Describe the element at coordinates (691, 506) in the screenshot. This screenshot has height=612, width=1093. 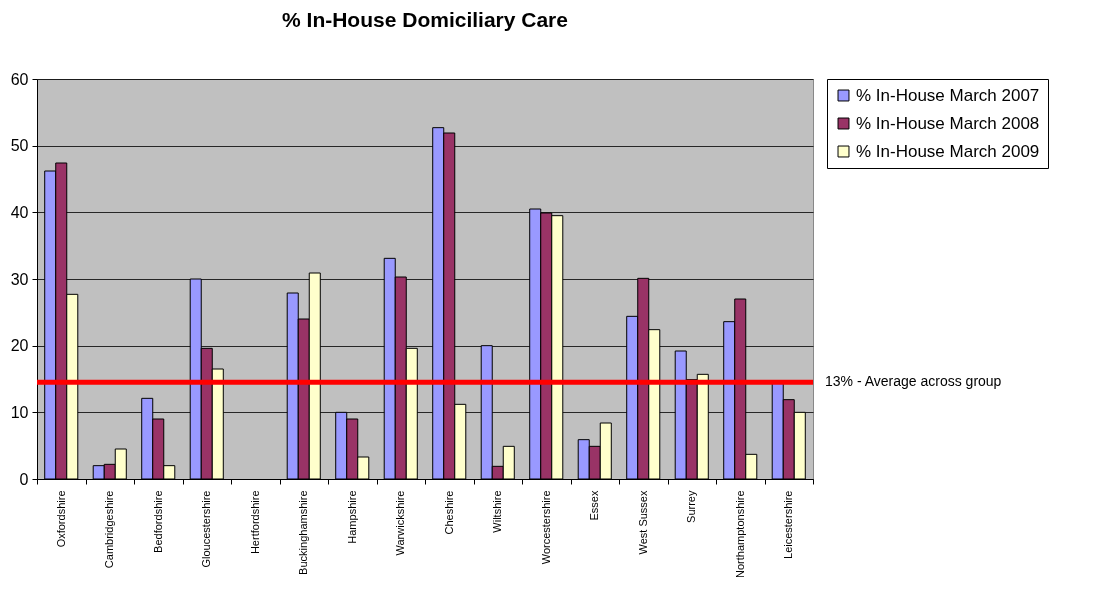
I see `x-tick-label: Surrey` at that location.